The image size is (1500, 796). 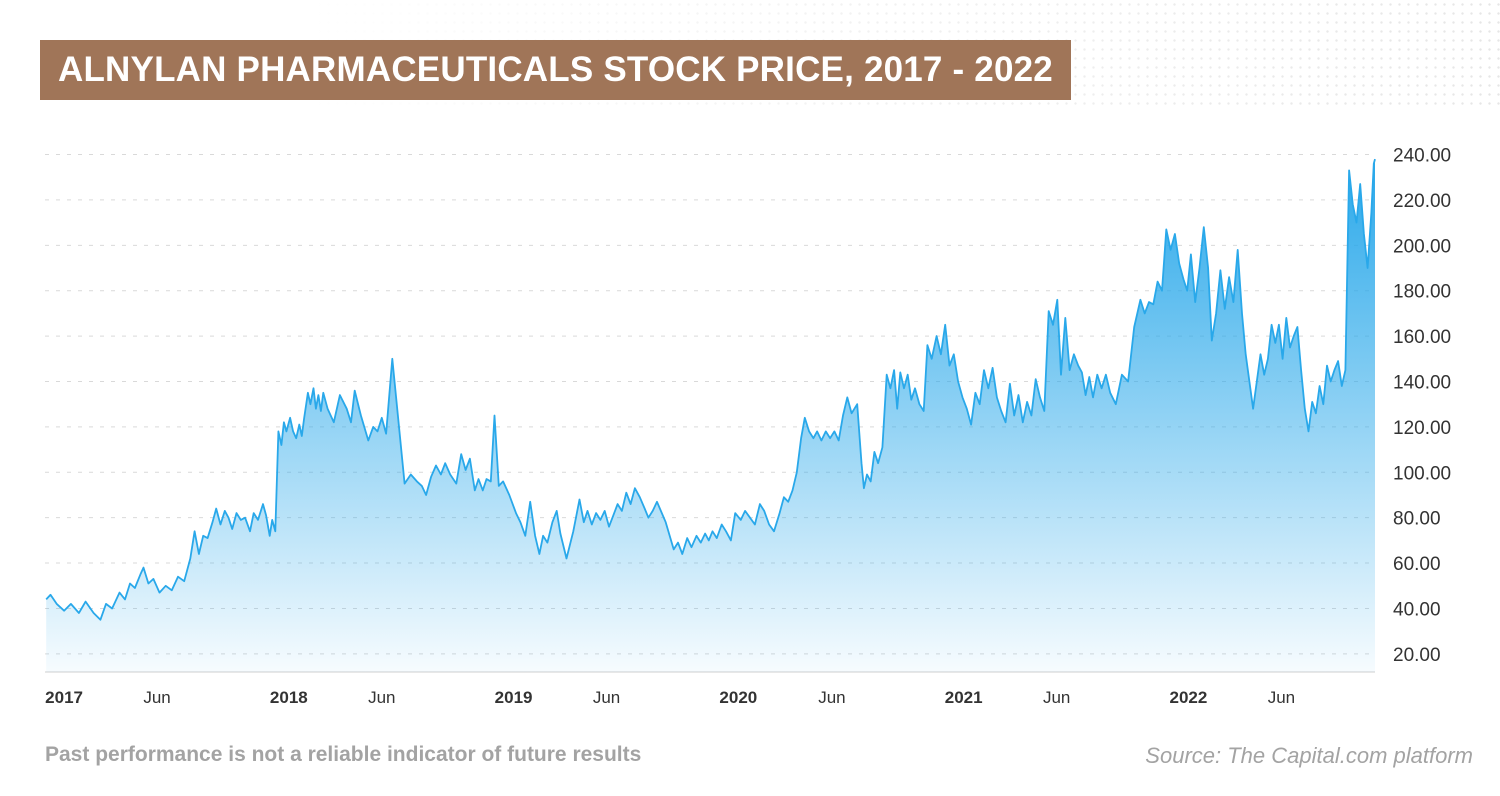 I want to click on y-tick-label: 220.00, so click(x=1422, y=201).